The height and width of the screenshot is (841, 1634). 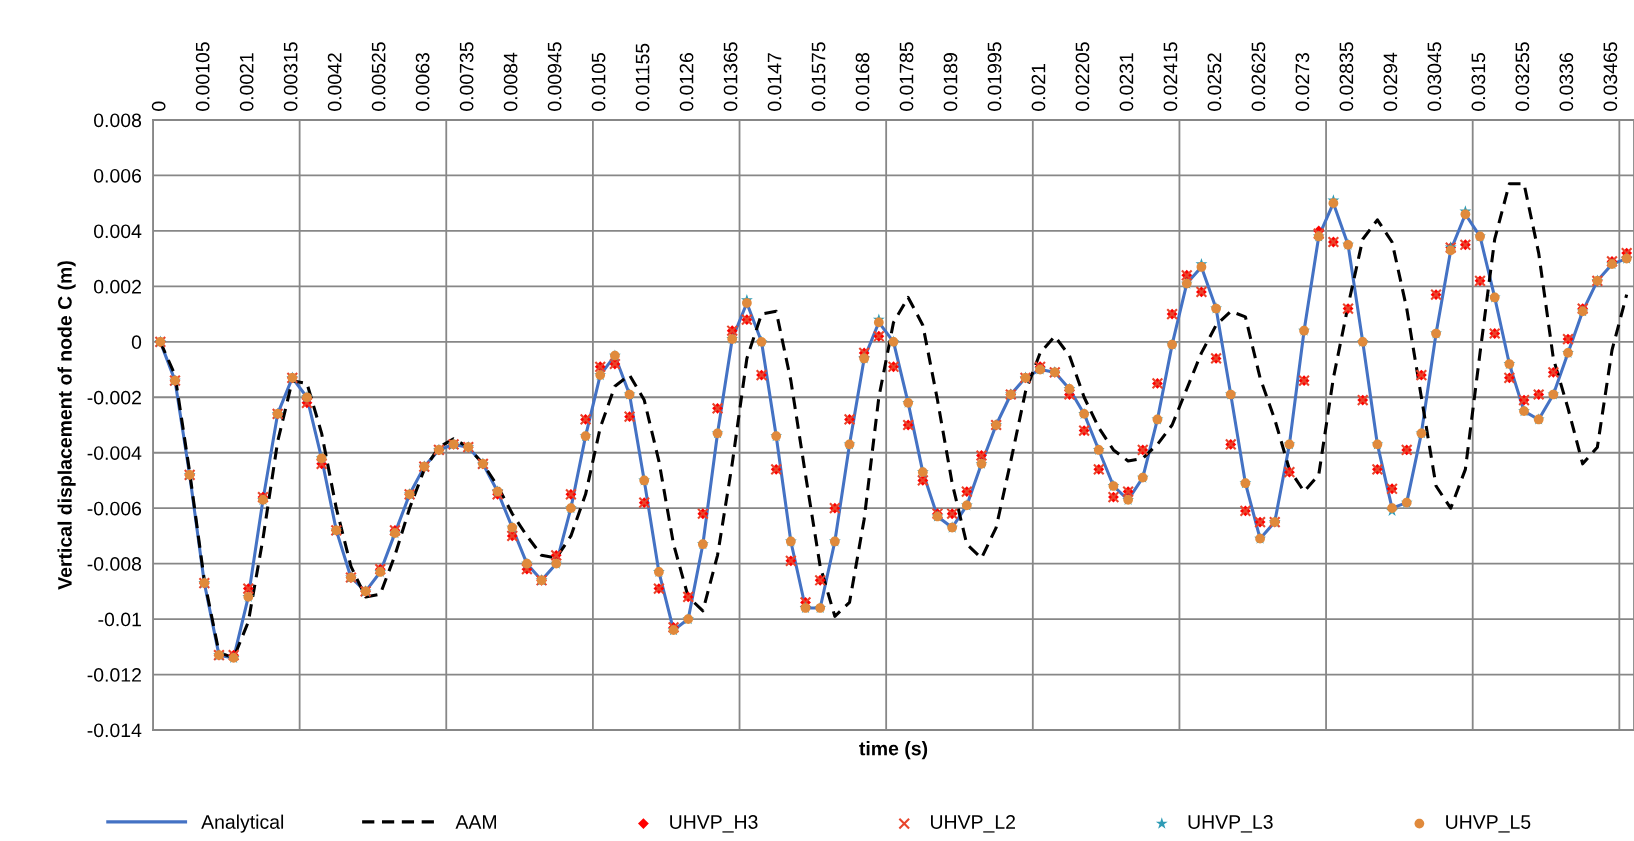 What do you see at coordinates (117, 286) in the screenshot?
I see `y-tick-label: 0.002` at bounding box center [117, 286].